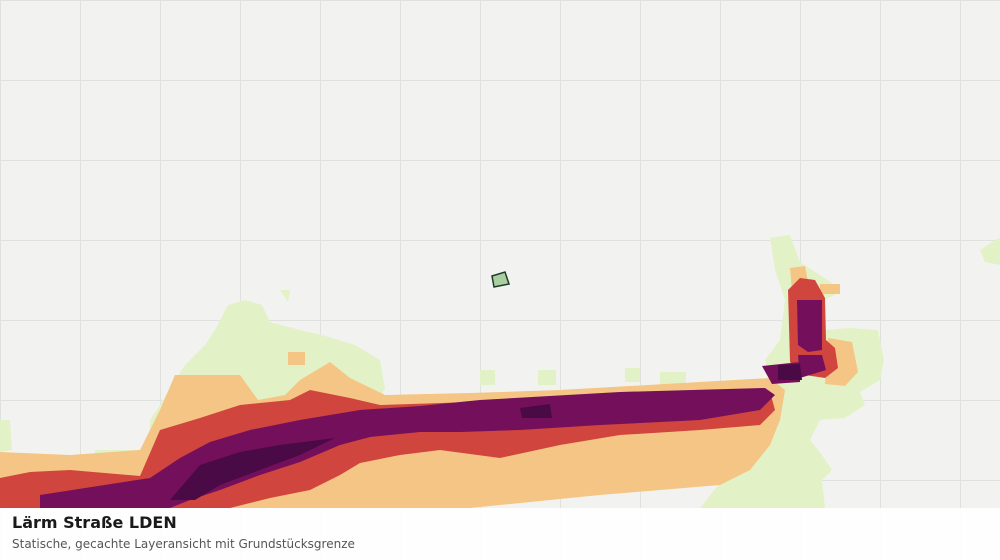 The image size is (1000, 560). I want to click on zone-extreme-east, so click(790, 372).